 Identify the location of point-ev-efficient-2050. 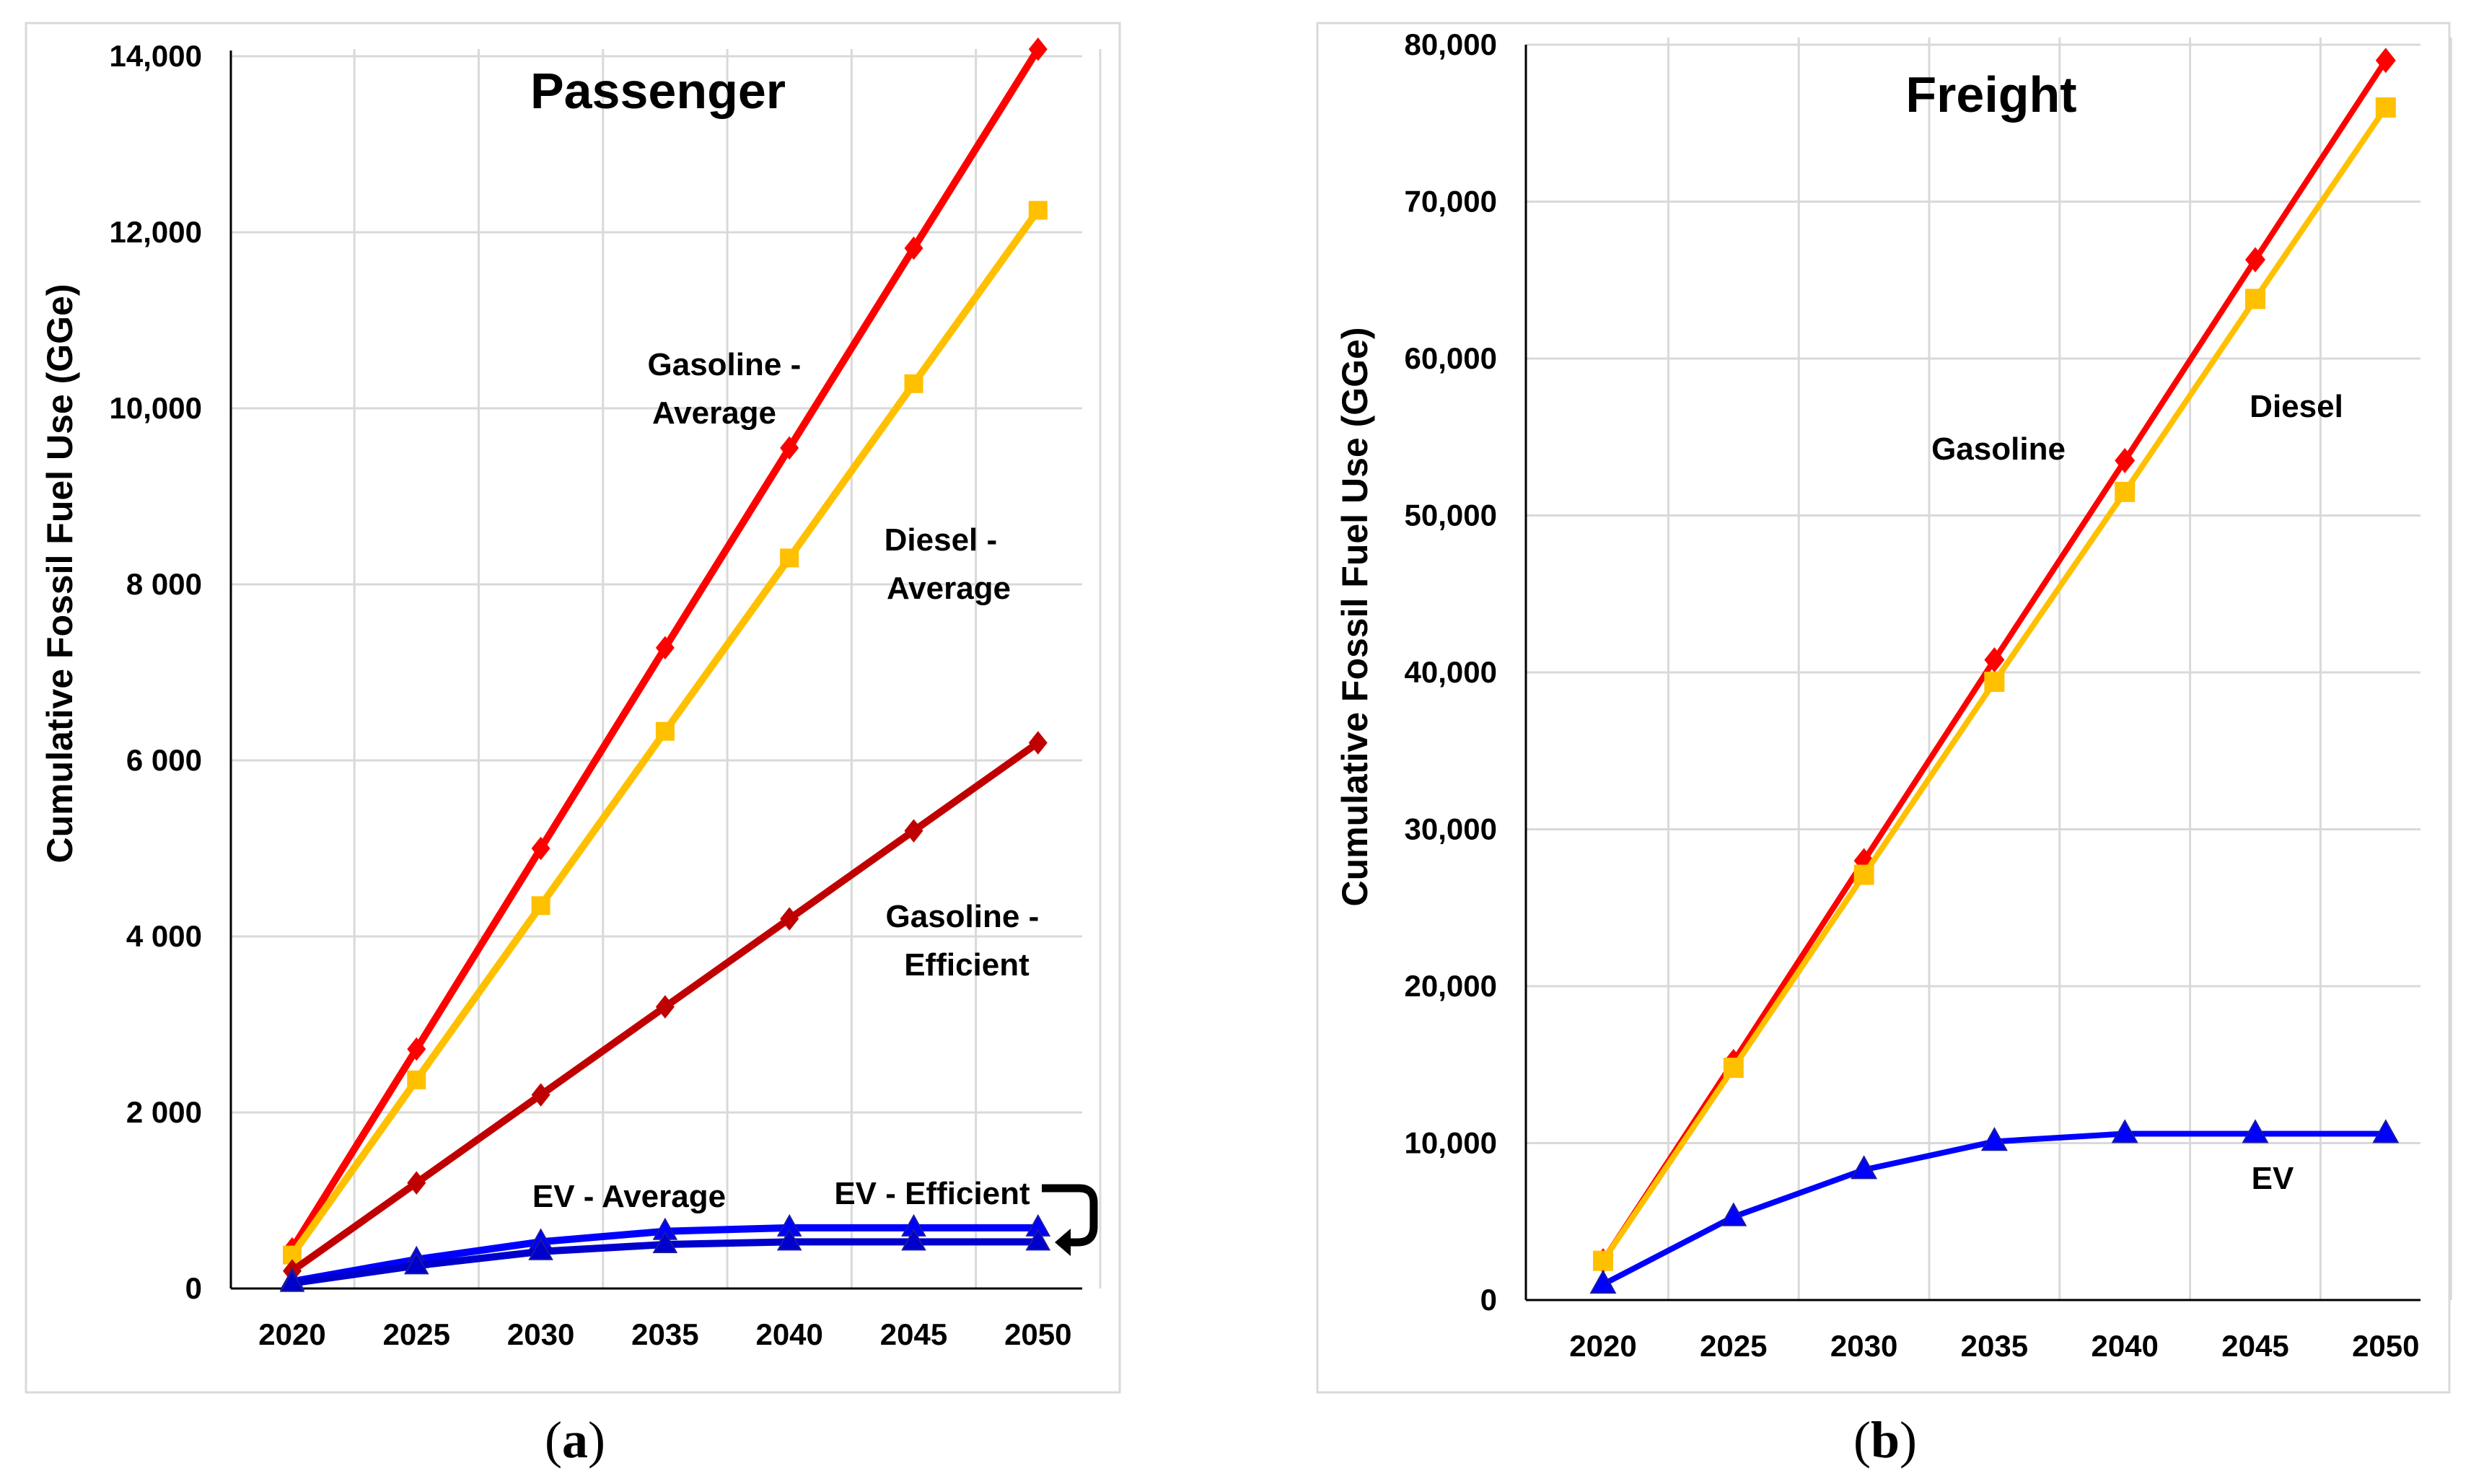
(1038, 1239).